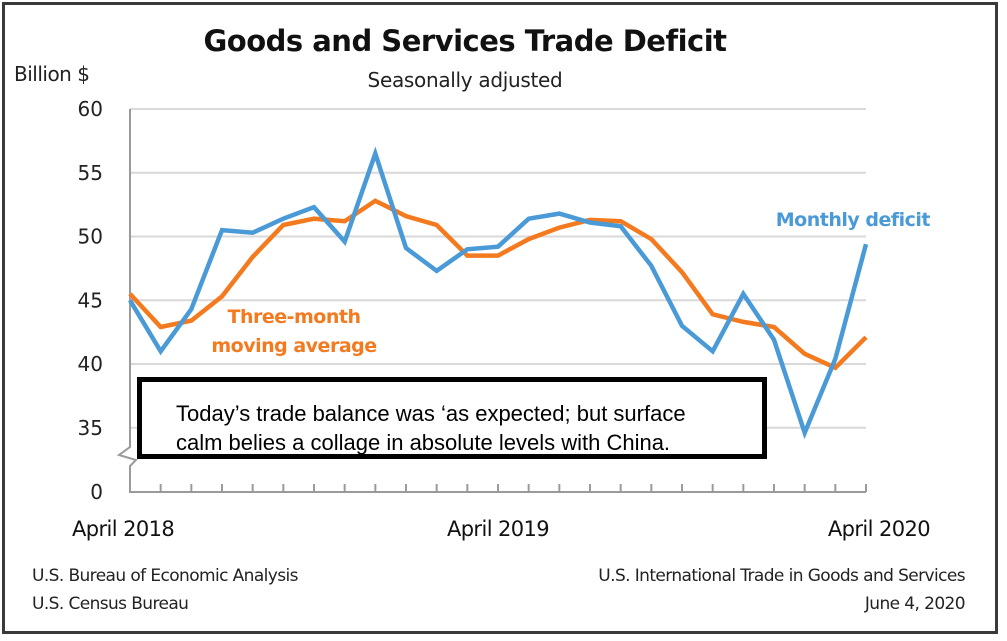 The height and width of the screenshot is (641, 1007). What do you see at coordinates (96, 492) in the screenshot?
I see `y-tick-label: 0` at bounding box center [96, 492].